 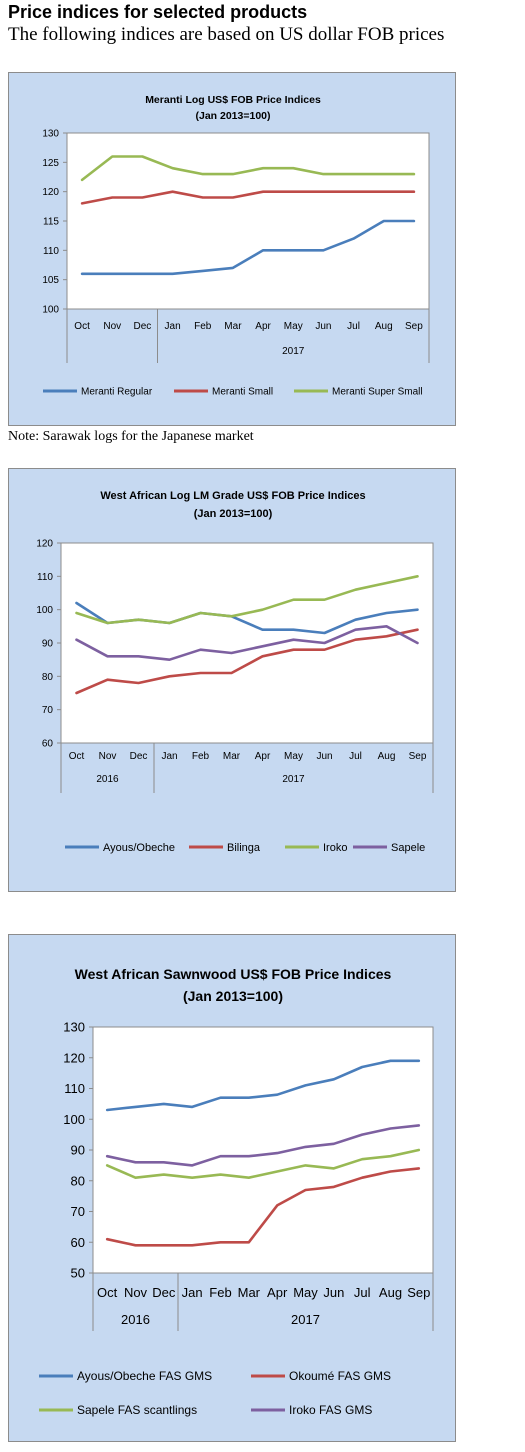 What do you see at coordinates (340, 1376) in the screenshot?
I see `legend-label: Okoumé FAS GMS` at bounding box center [340, 1376].